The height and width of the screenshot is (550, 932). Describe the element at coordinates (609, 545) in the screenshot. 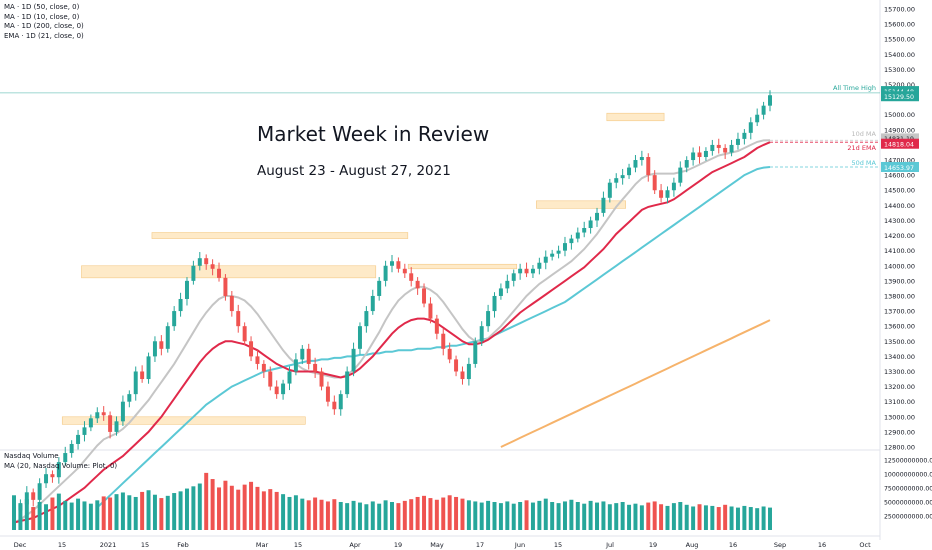

I see `time-tick-label: Jul` at that location.